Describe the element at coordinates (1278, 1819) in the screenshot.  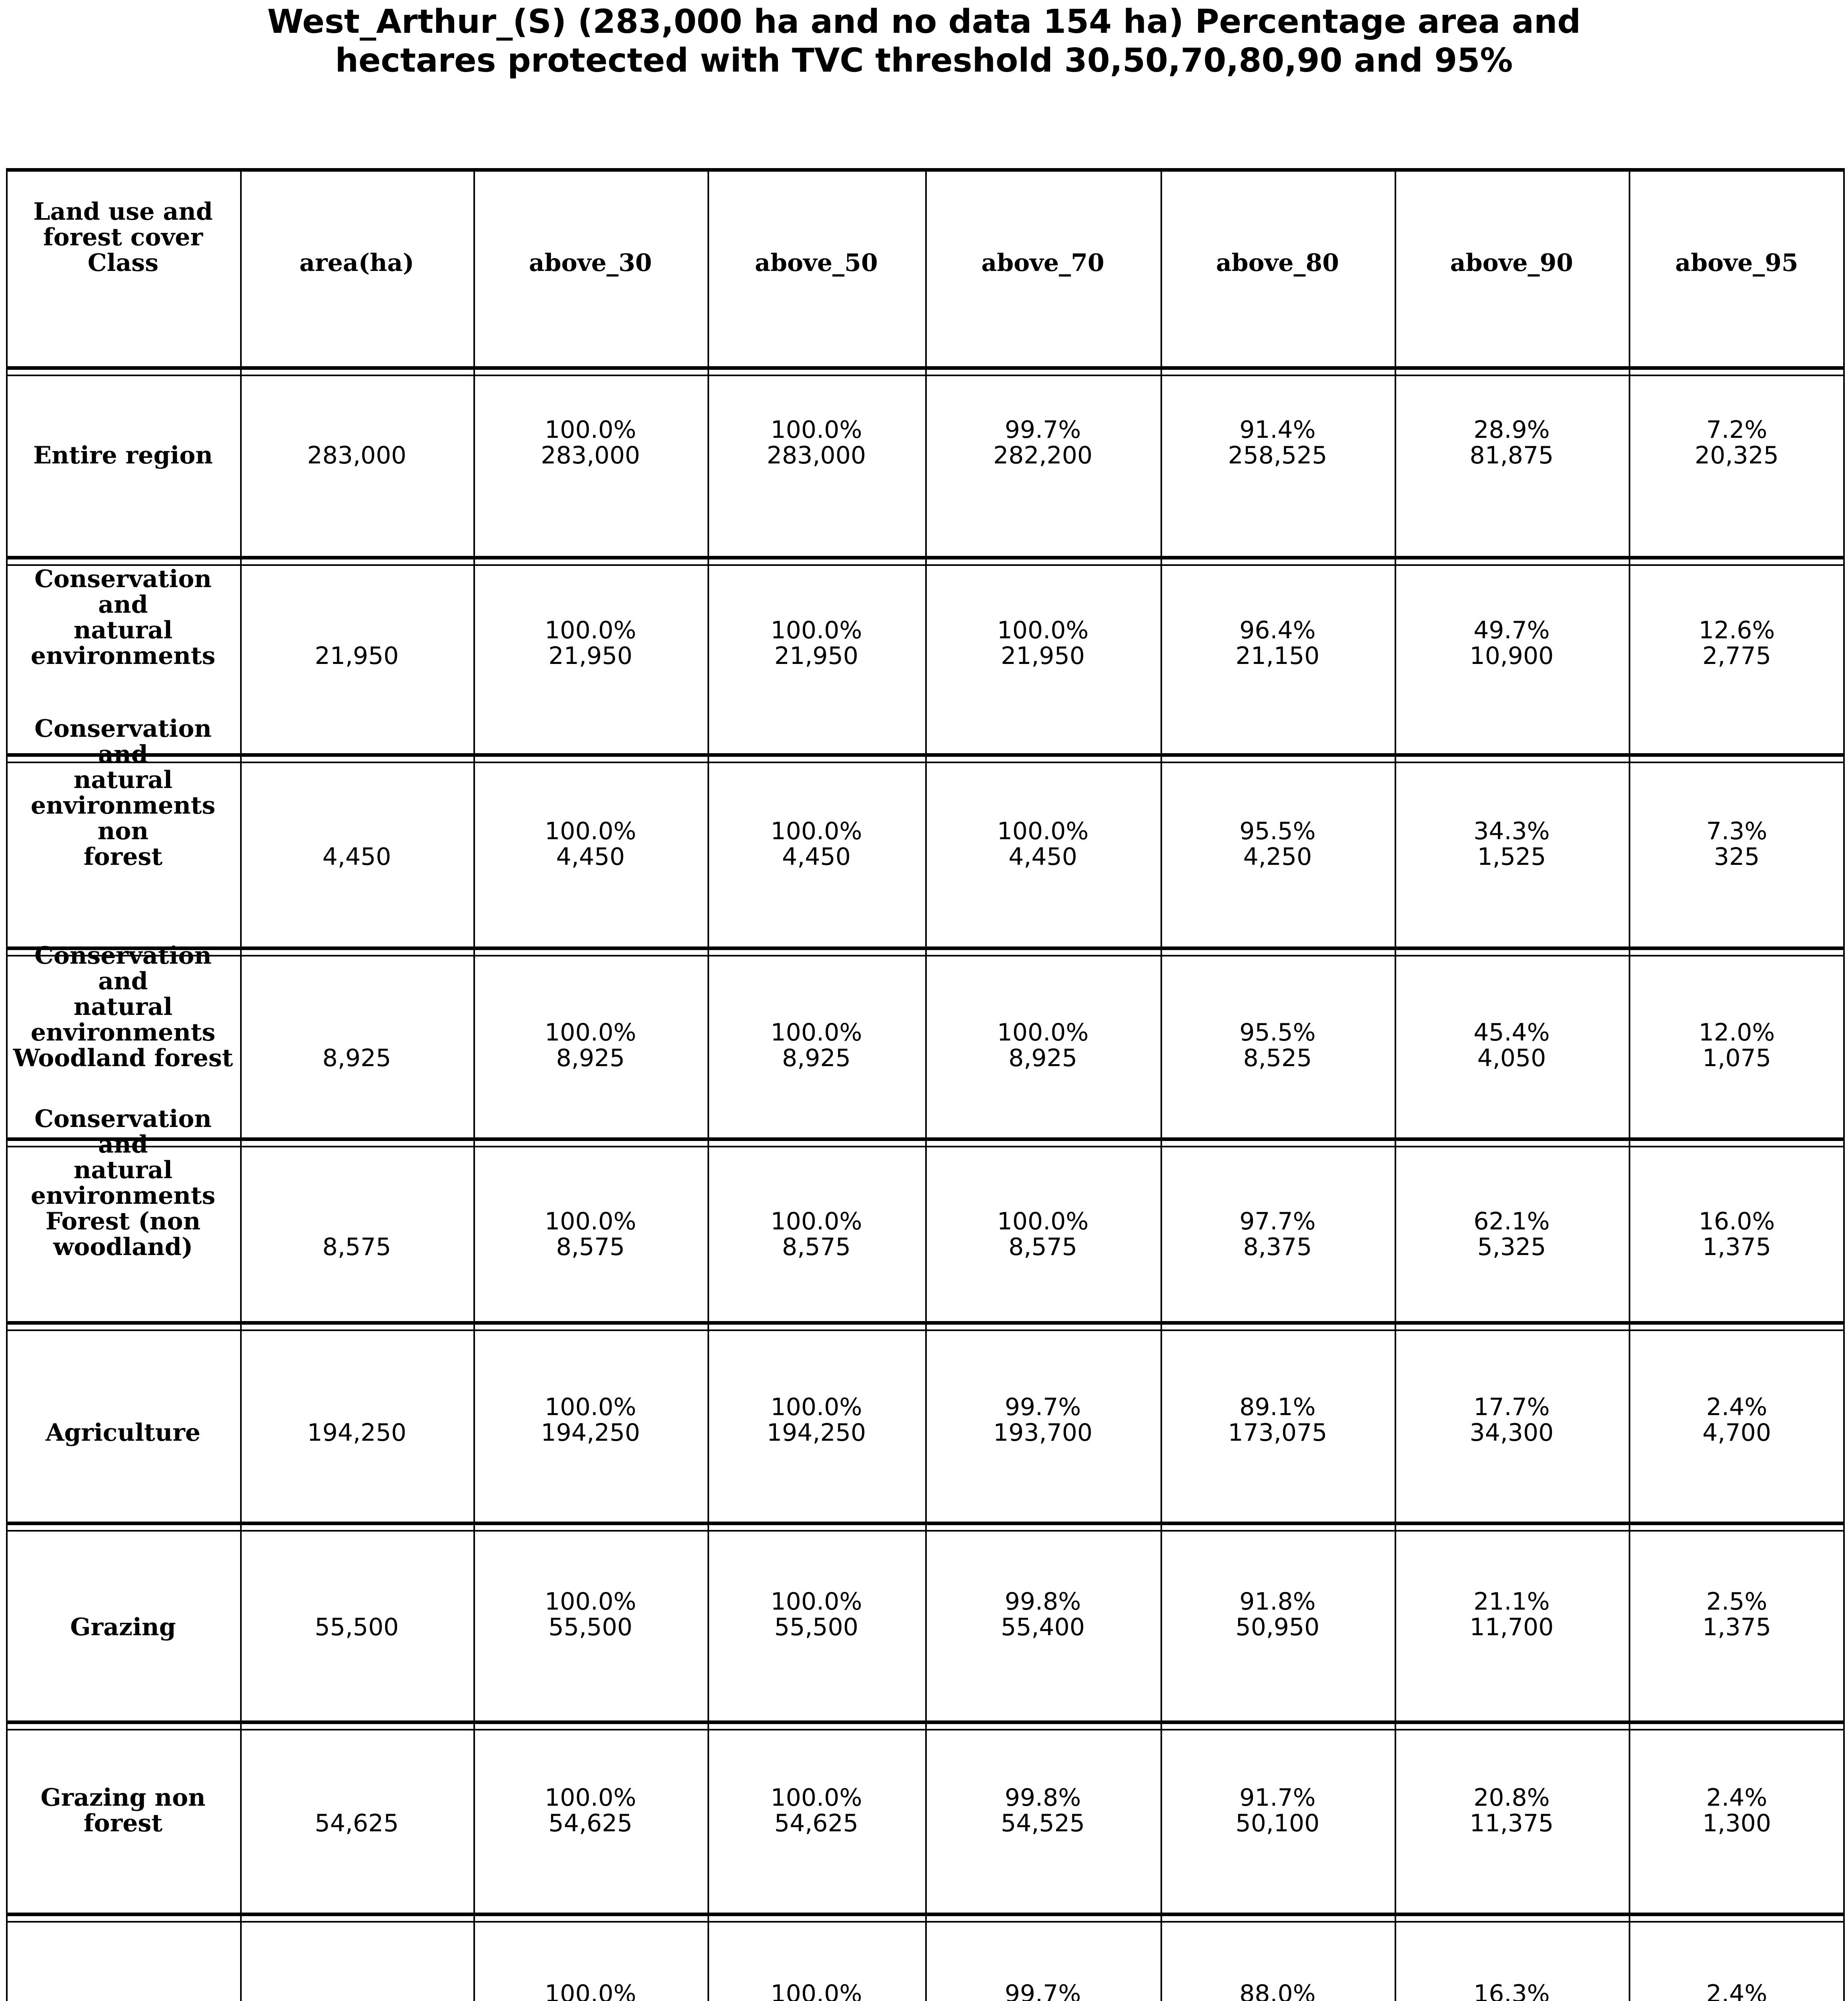
I see `table-cell: 91.7% 50,100` at that location.